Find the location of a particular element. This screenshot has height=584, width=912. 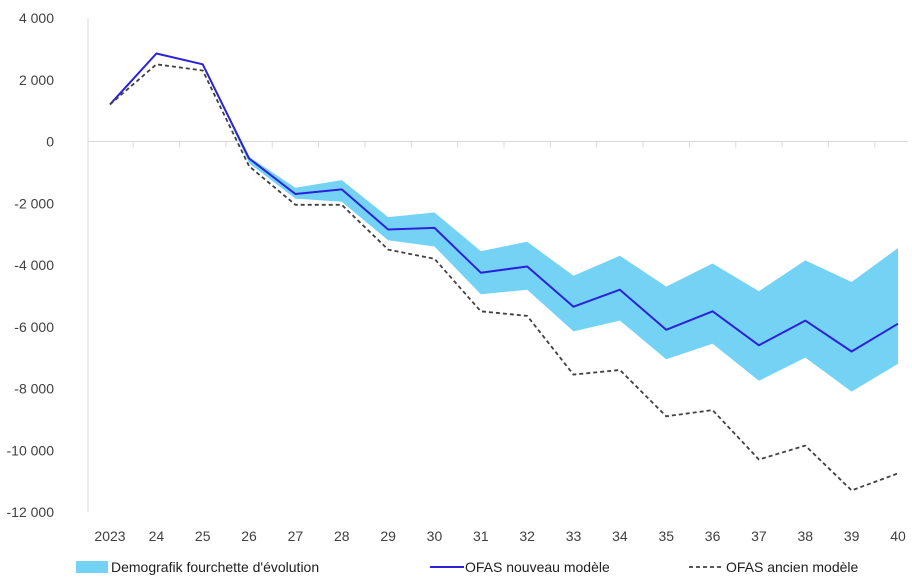

x-tick-label: 26 is located at coordinates (249, 536).